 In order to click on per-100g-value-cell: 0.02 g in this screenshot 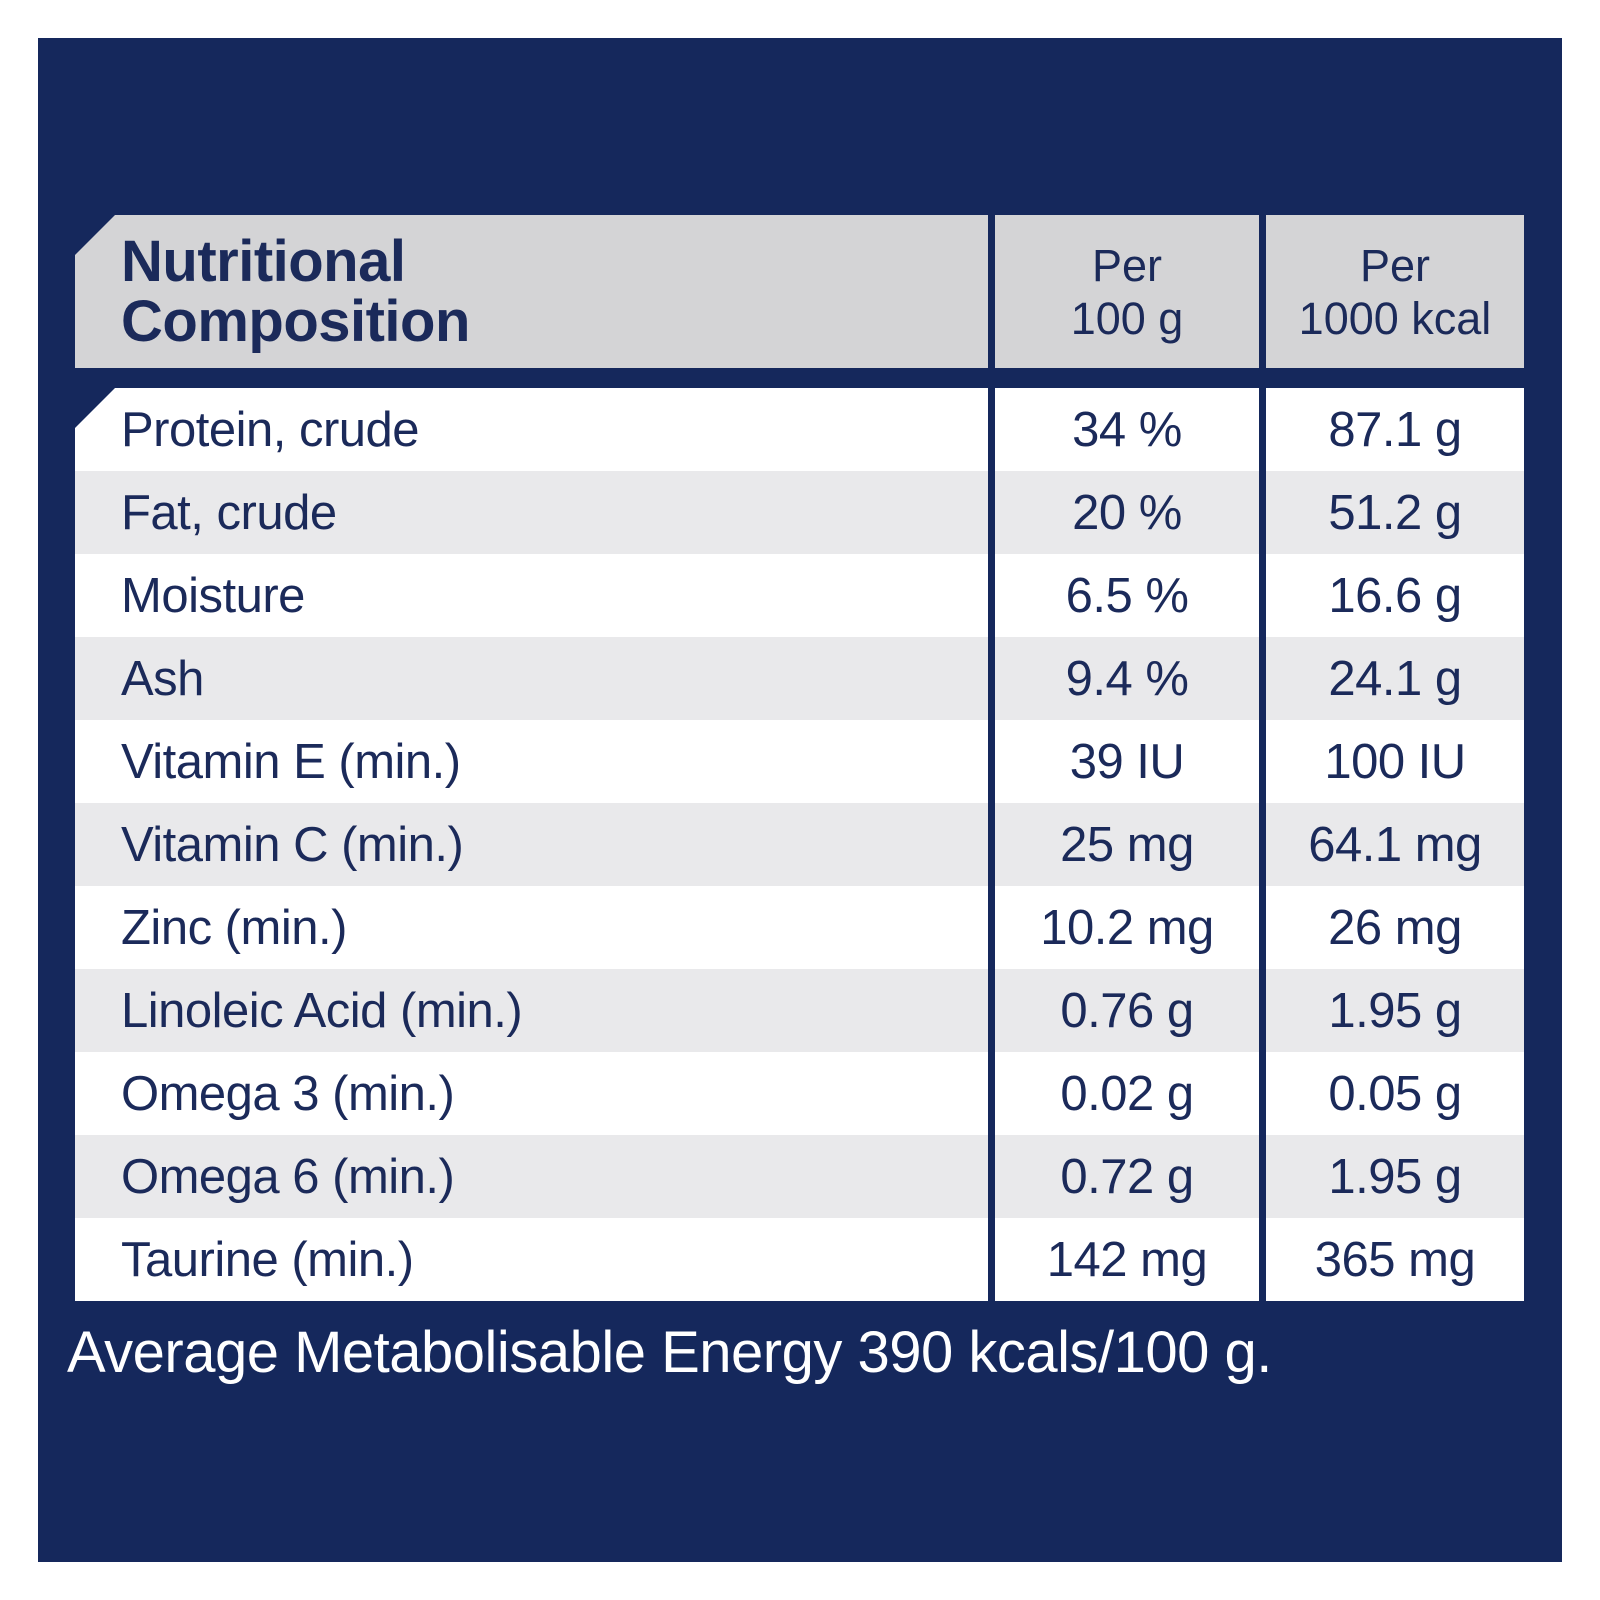, I will do `click(1127, 1093)`.